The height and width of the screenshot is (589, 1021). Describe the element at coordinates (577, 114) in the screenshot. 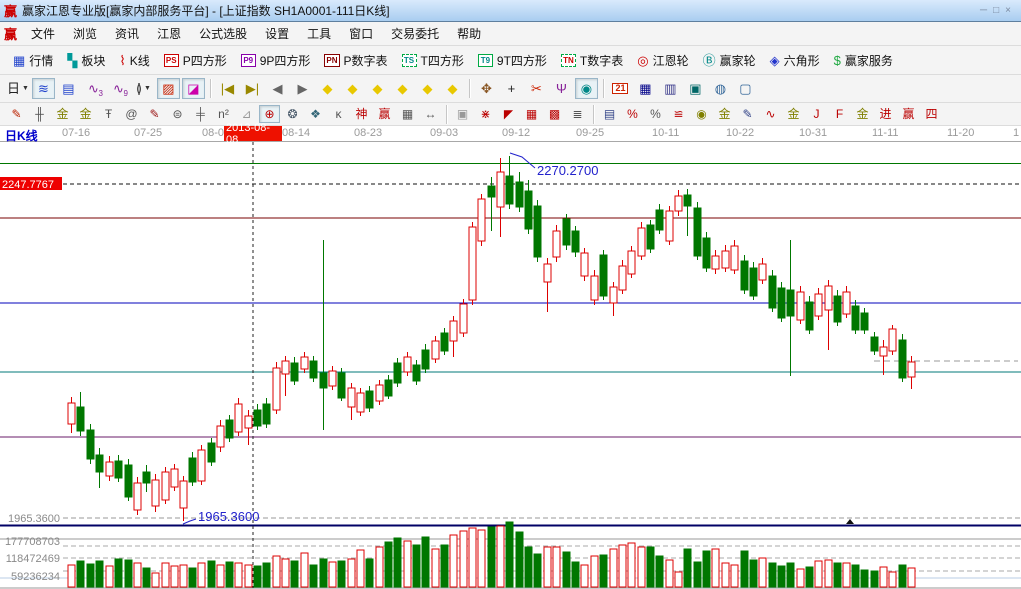

I see `parallel-lines-icon: ≣` at that location.